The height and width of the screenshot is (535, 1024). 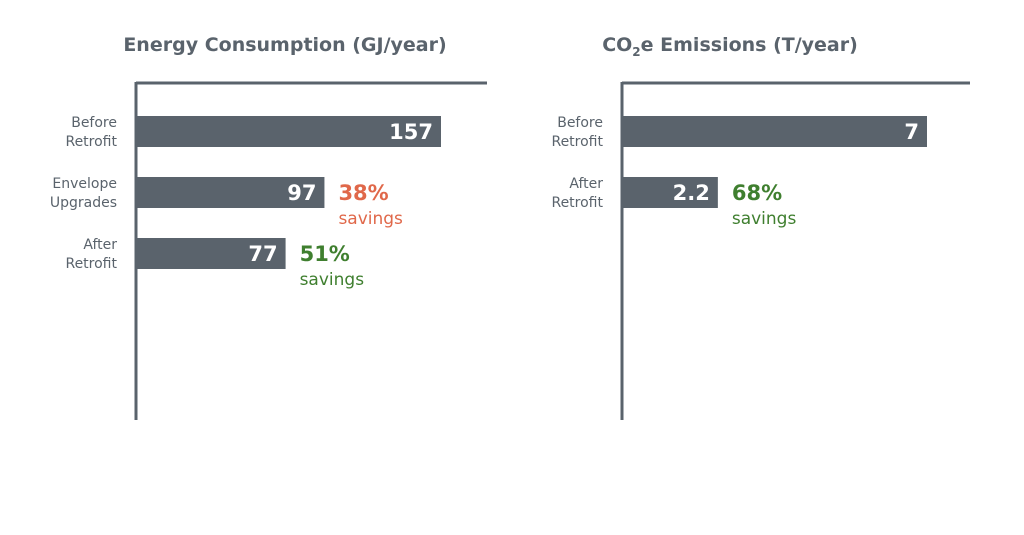 I want to click on bar-value-label: 2.2, so click(x=691, y=193).